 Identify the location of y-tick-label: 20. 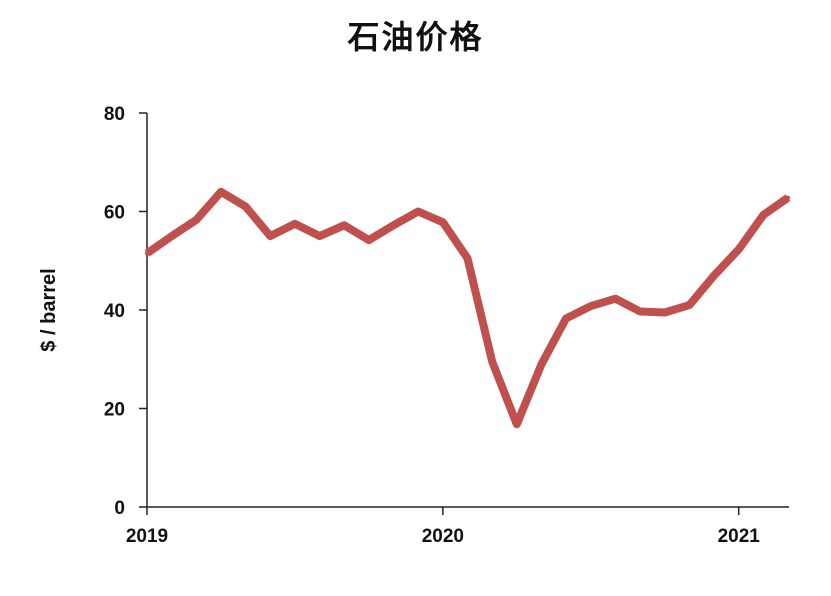
(114, 410).